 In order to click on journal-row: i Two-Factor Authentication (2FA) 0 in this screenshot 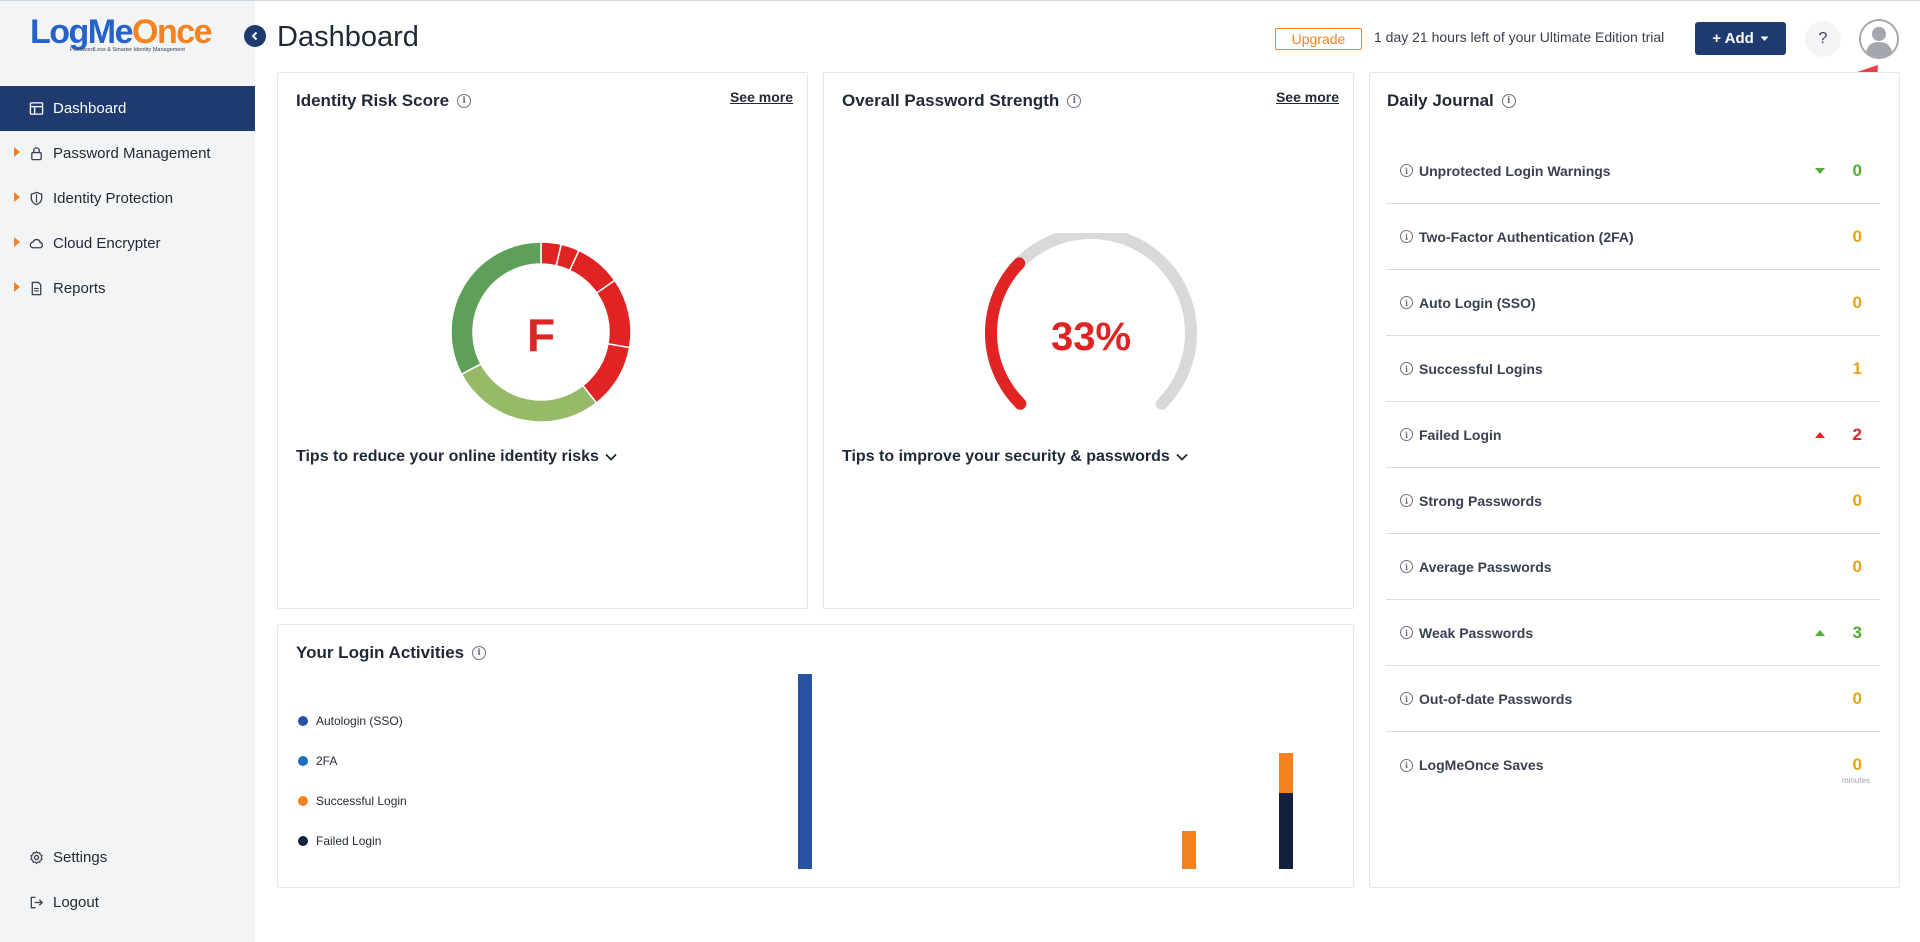, I will do `click(1633, 237)`.